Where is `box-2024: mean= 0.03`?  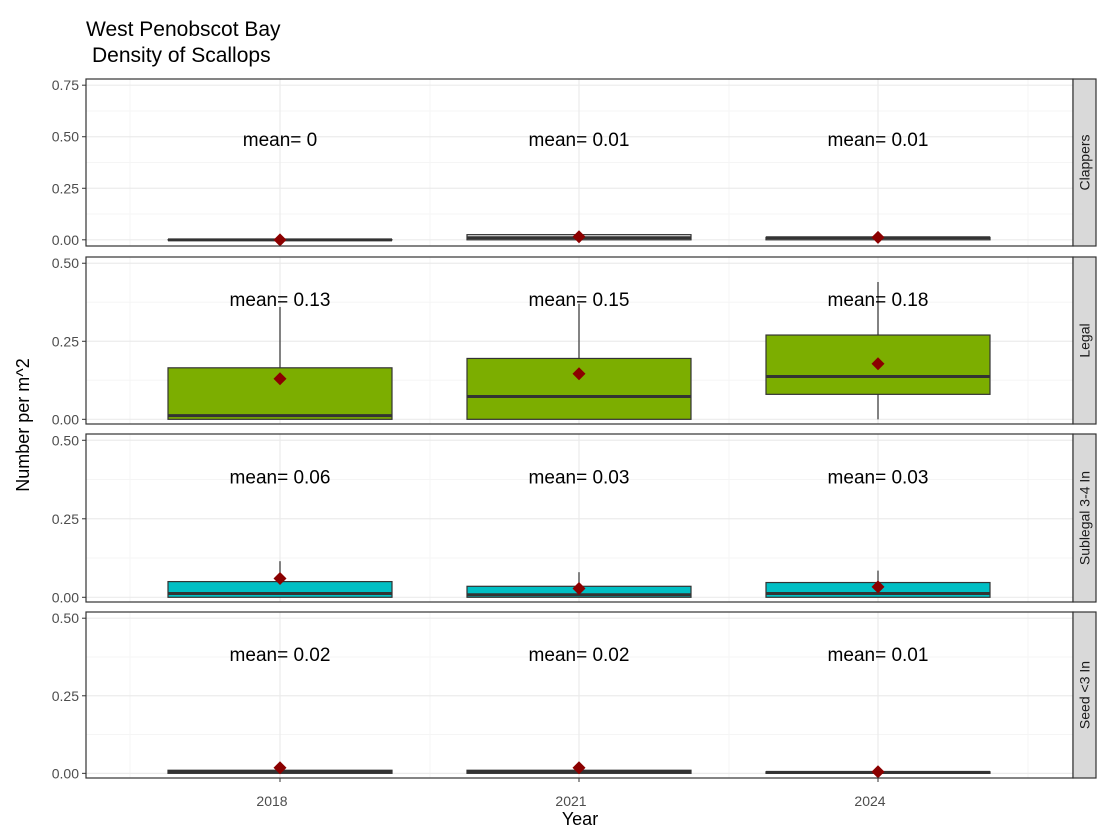
box-2024: mean= 0.03 is located at coordinates (878, 532).